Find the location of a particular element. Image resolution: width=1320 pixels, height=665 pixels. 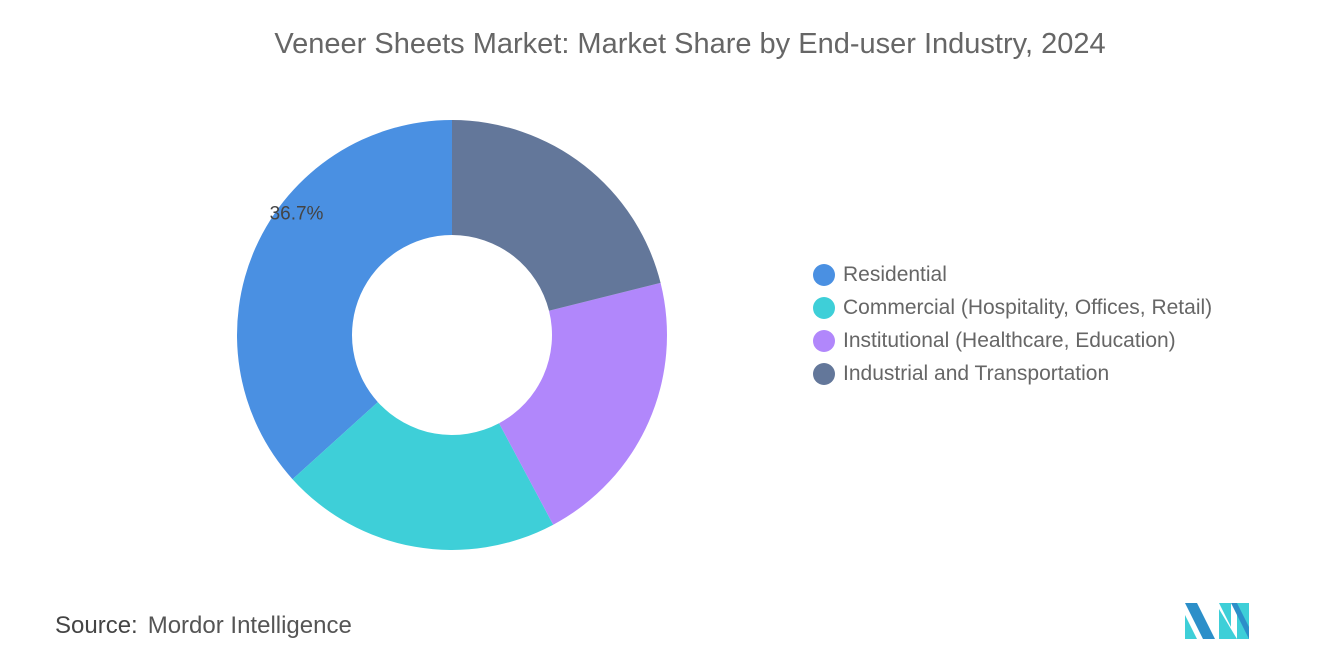

slice-industrial is located at coordinates (556, 215).